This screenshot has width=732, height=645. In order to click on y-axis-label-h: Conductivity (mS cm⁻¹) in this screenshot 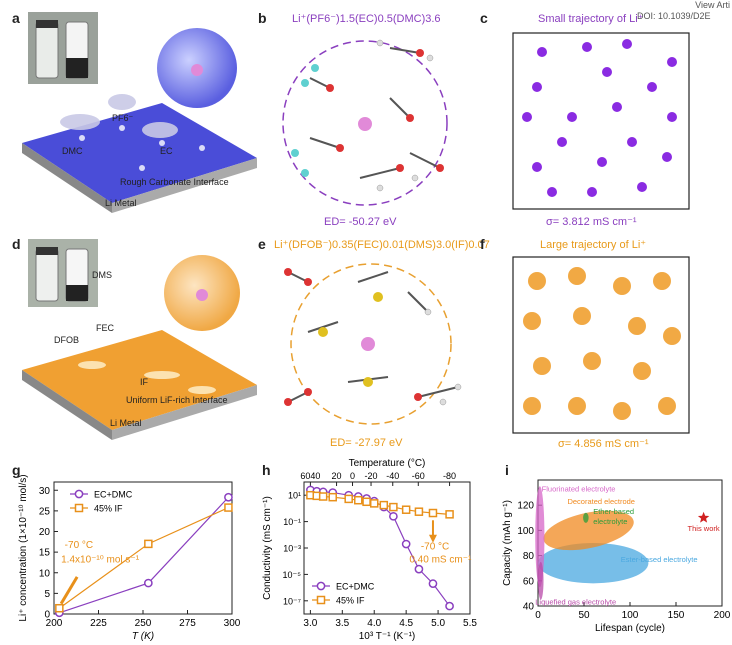, I will do `click(267, 548)`.